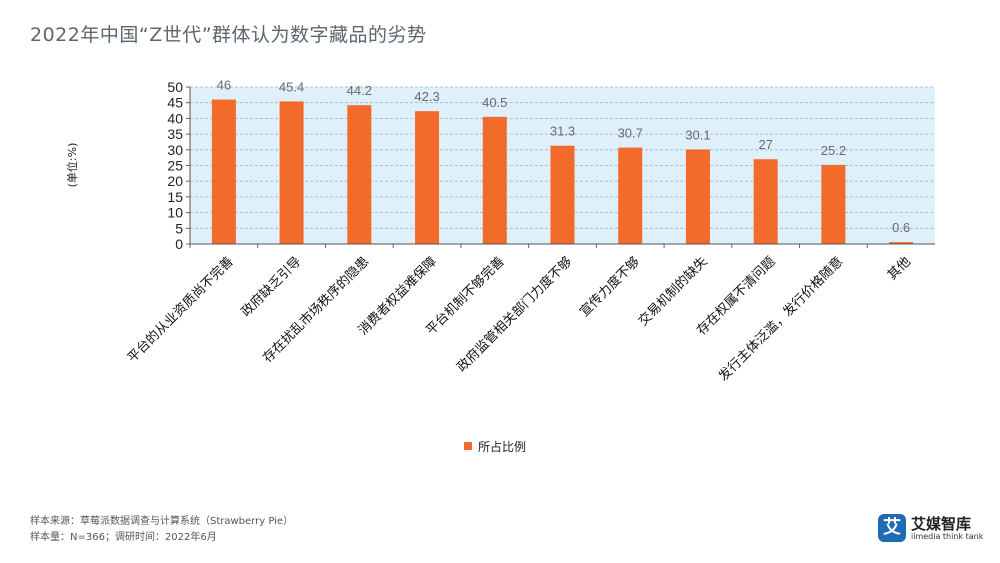  What do you see at coordinates (180, 310) in the screenshot?
I see `x-tick-label: 平台的从业资质尚不完善` at bounding box center [180, 310].